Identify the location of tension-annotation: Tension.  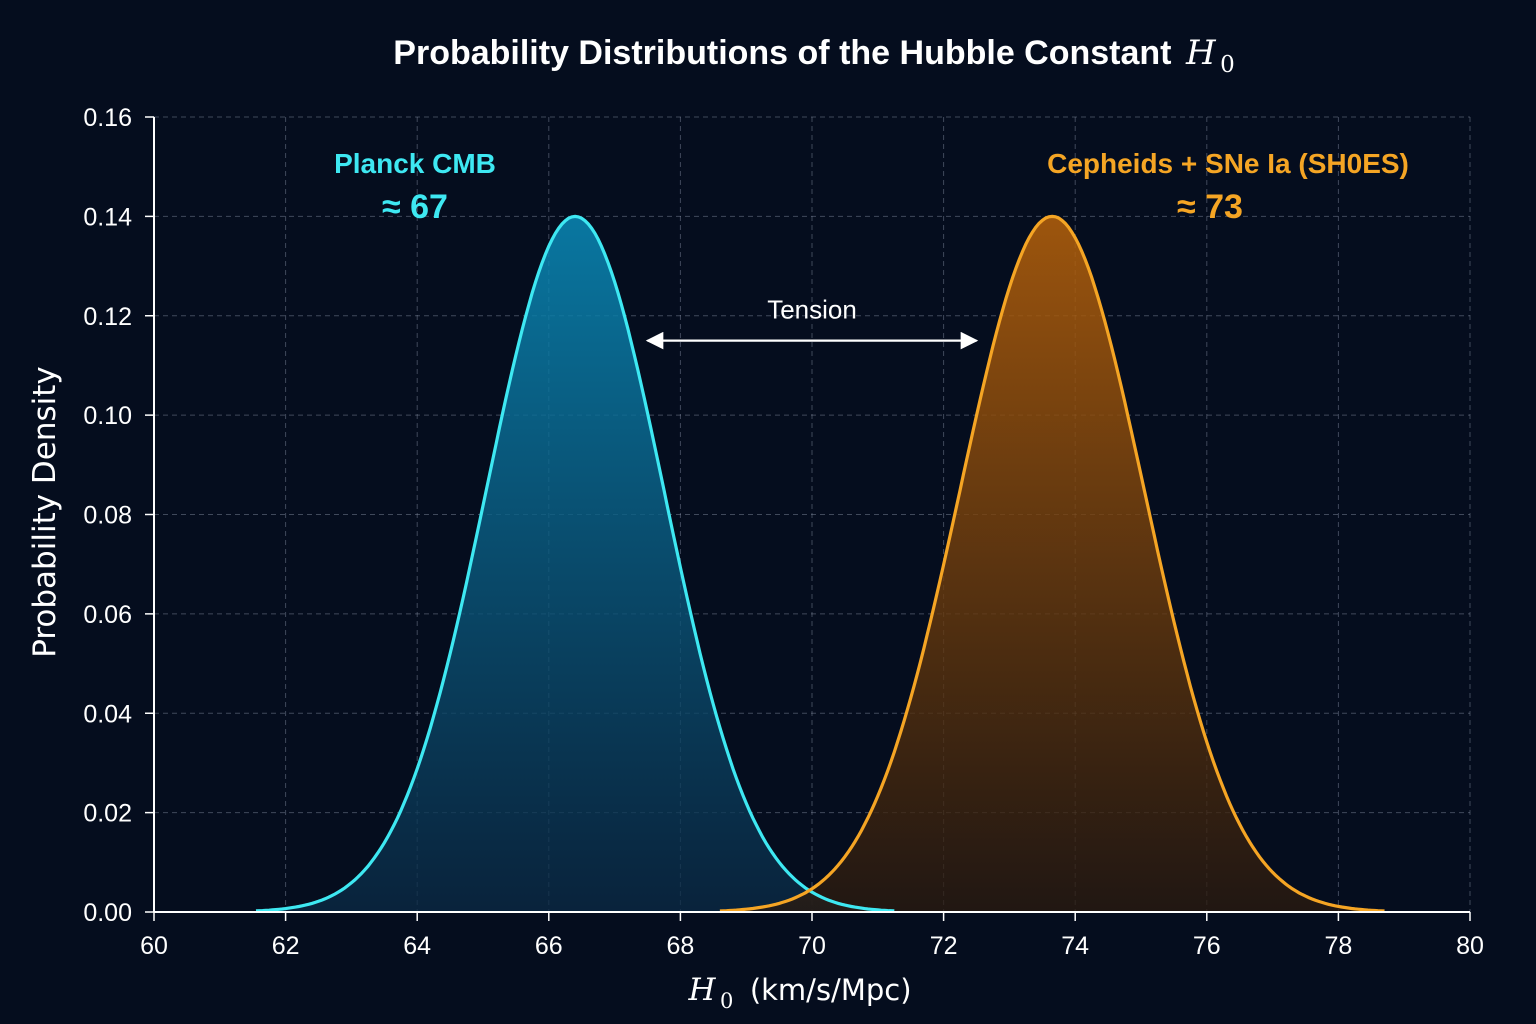
(812, 322).